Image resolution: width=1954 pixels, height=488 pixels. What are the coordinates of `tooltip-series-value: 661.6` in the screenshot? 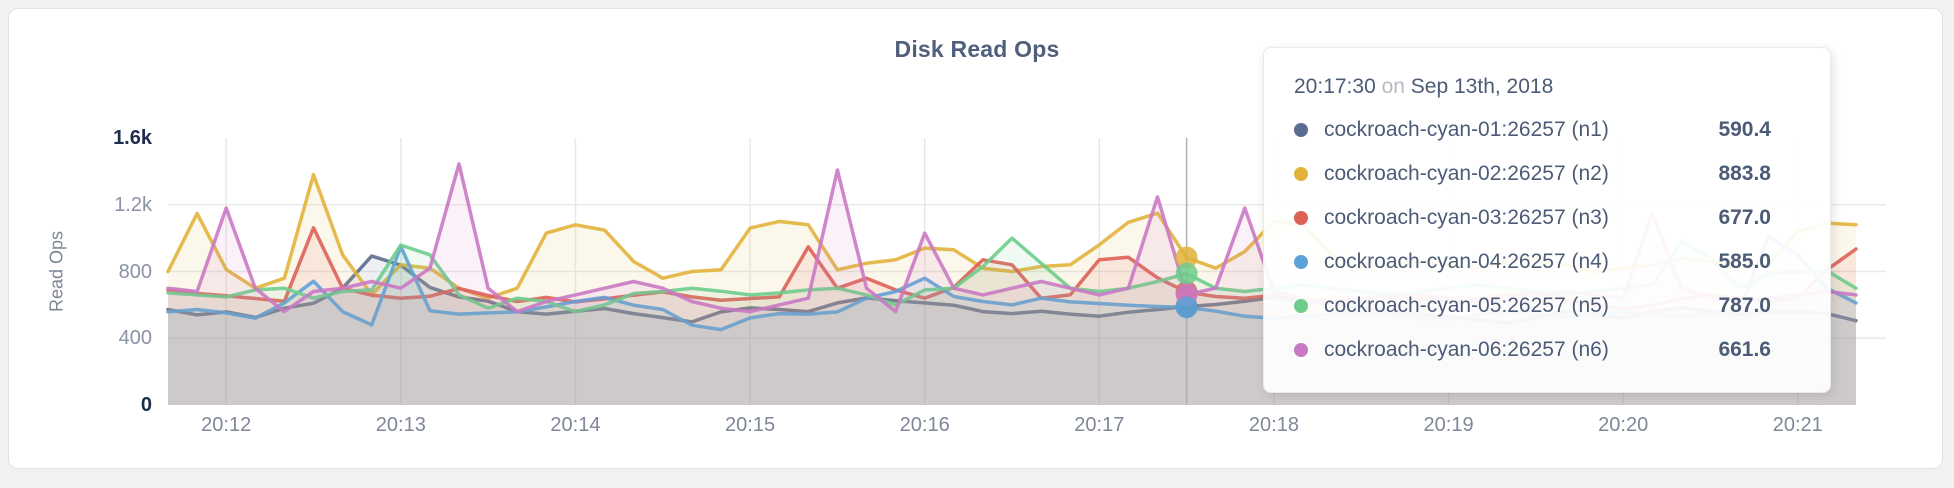 It's located at (1744, 349).